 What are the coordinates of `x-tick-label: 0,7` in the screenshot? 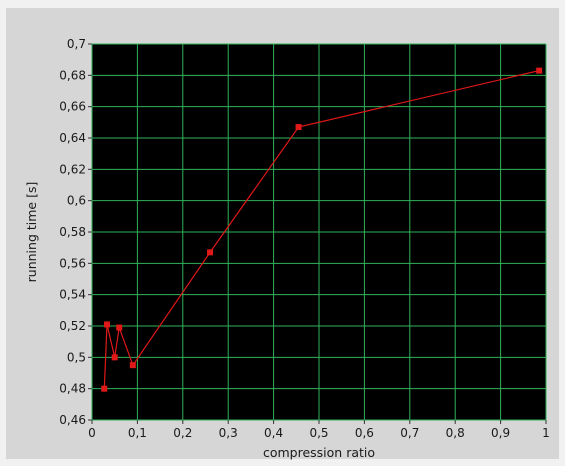 It's located at (409, 433).